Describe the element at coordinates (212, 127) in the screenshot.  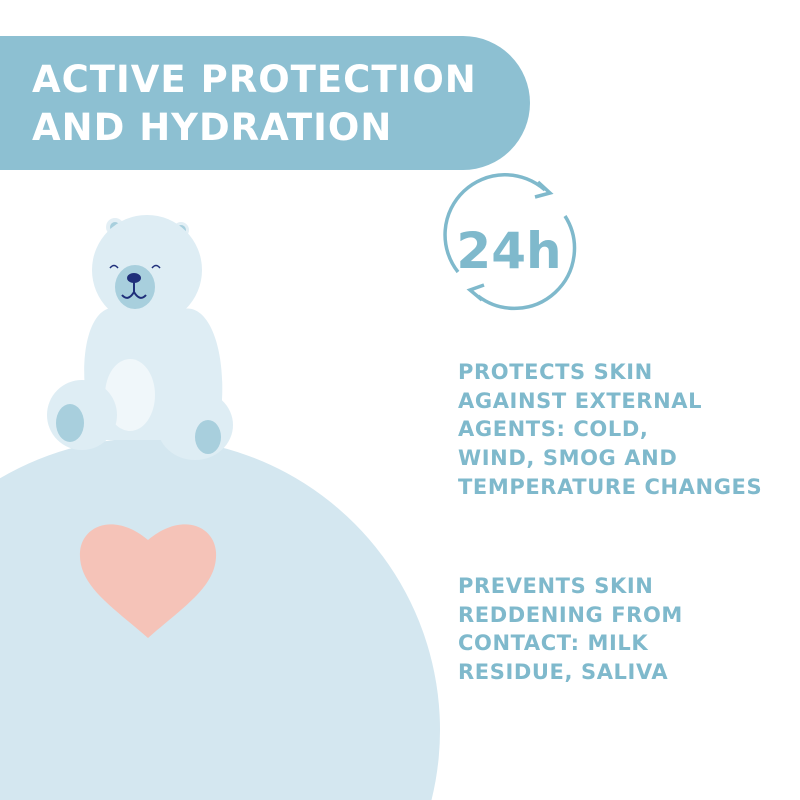
I see `title-line-2: AND HYDRATION` at that location.